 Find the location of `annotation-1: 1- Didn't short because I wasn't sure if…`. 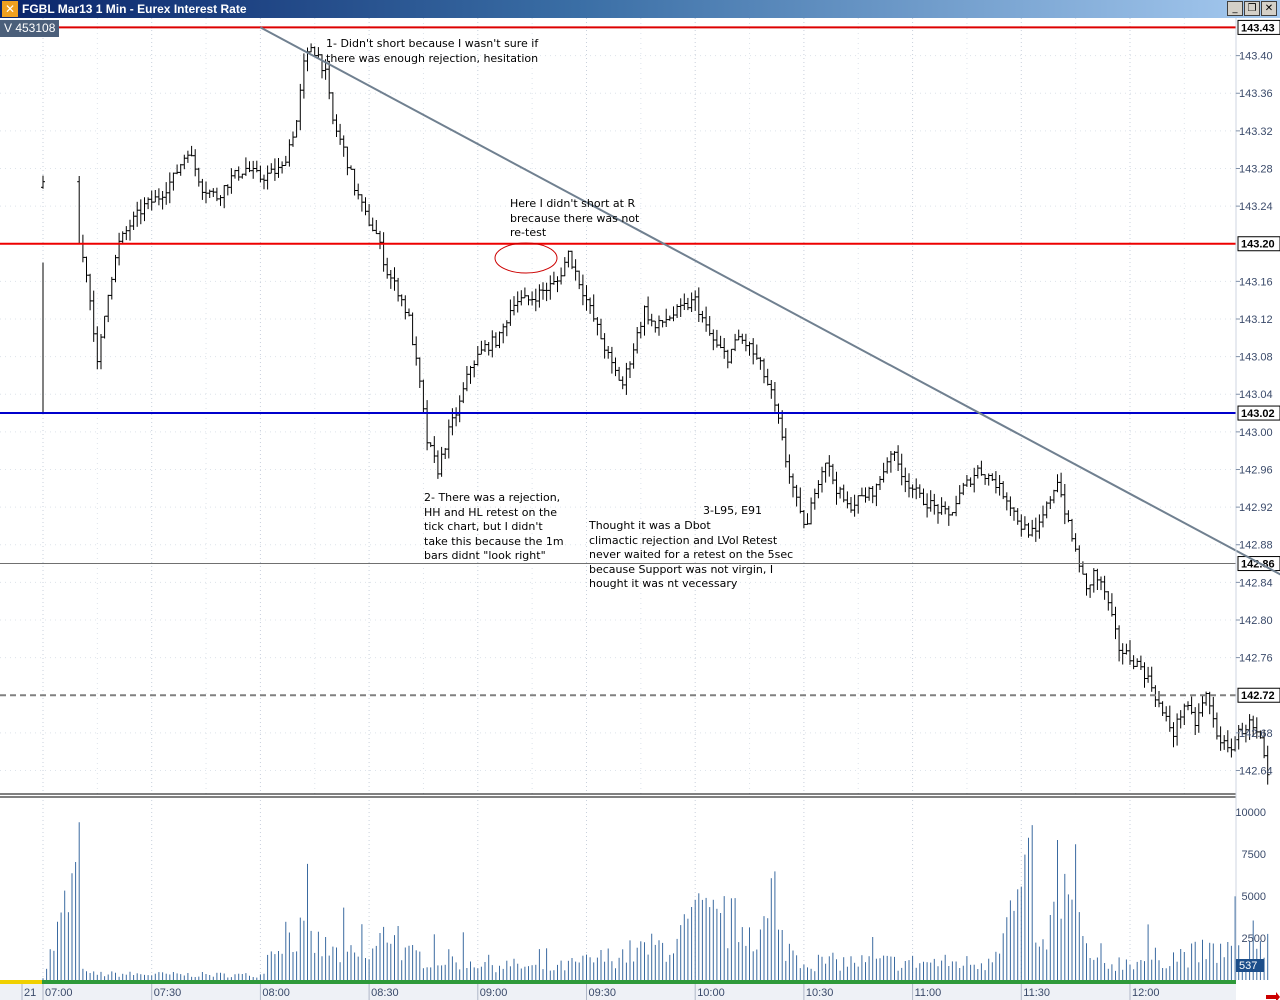

annotation-1: 1- Didn't short because I wasn't sure if… is located at coordinates (432, 51).